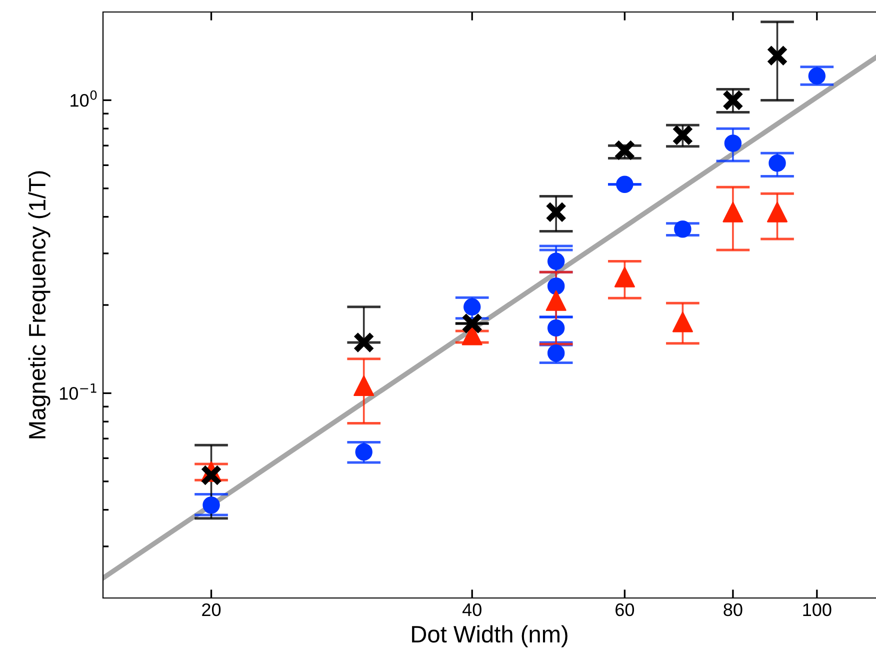 The width and height of the screenshot is (876, 662). I want to click on y-tick-label: 10$^{0}$, so click(83, 98).